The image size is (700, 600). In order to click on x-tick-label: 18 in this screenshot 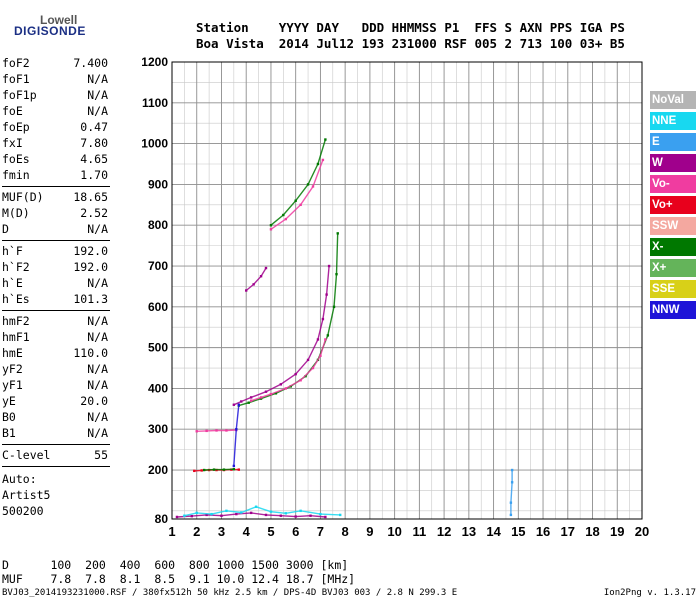, I will do `click(592, 531)`.